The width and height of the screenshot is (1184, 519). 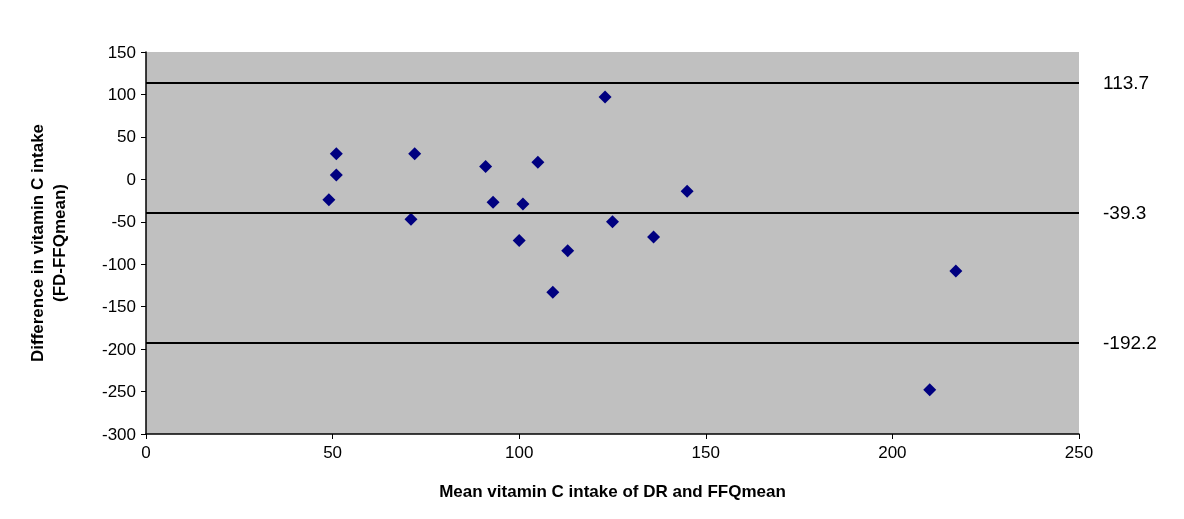 I want to click on y-tick-label: 50, so click(x=126, y=137).